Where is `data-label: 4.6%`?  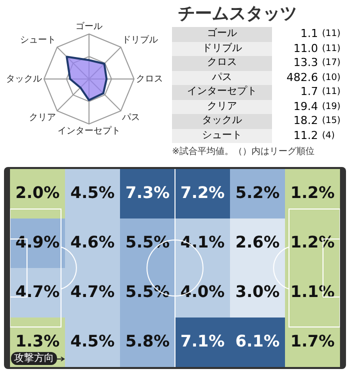 data-label: 4.6% is located at coordinates (92, 242).